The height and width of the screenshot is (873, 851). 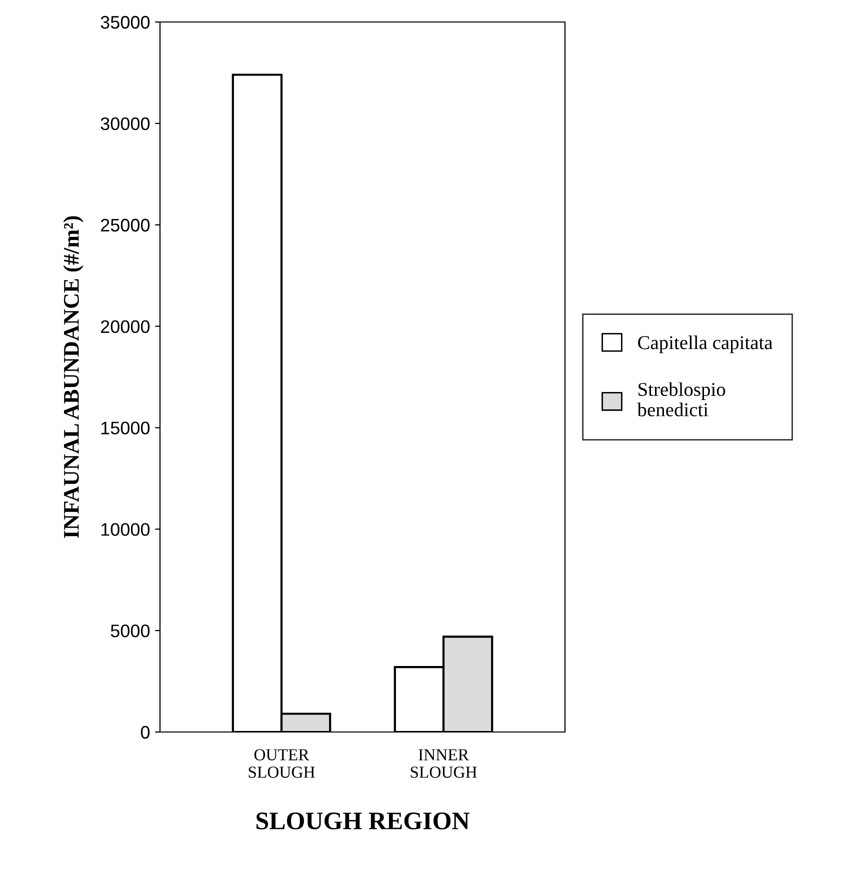 What do you see at coordinates (681, 399) in the screenshot?
I see `legend-label: Streblospio benedicti` at bounding box center [681, 399].